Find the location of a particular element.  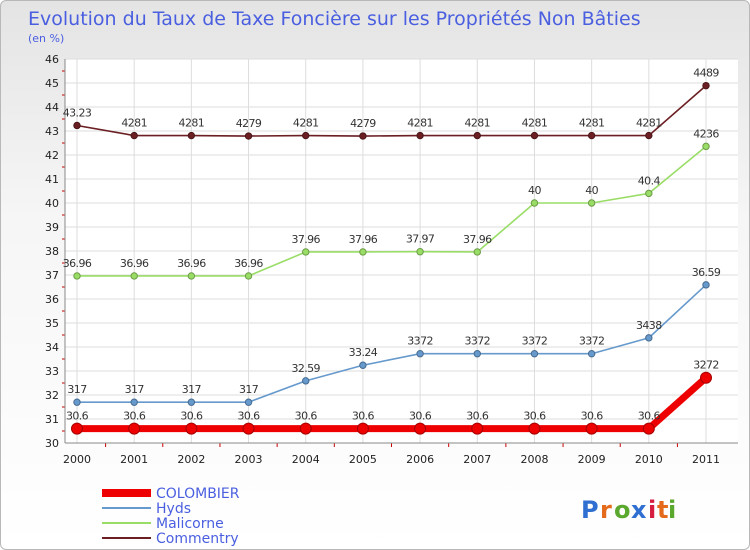

data-label-hyds: 3372 is located at coordinates (535, 341).